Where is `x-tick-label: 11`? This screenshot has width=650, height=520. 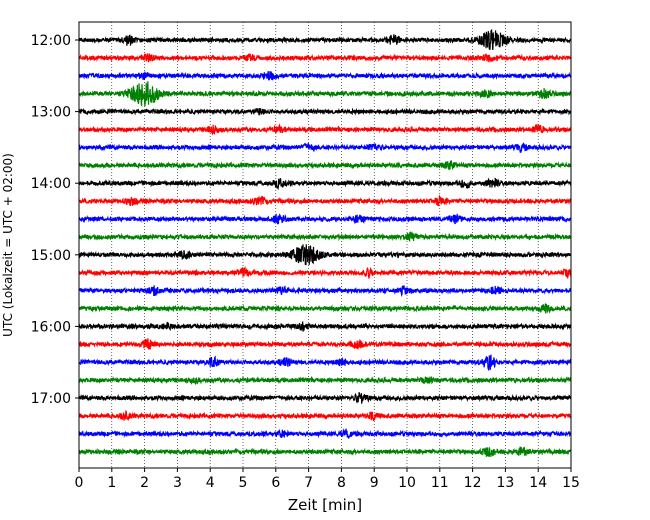
x-tick-label: 11 is located at coordinates (440, 483).